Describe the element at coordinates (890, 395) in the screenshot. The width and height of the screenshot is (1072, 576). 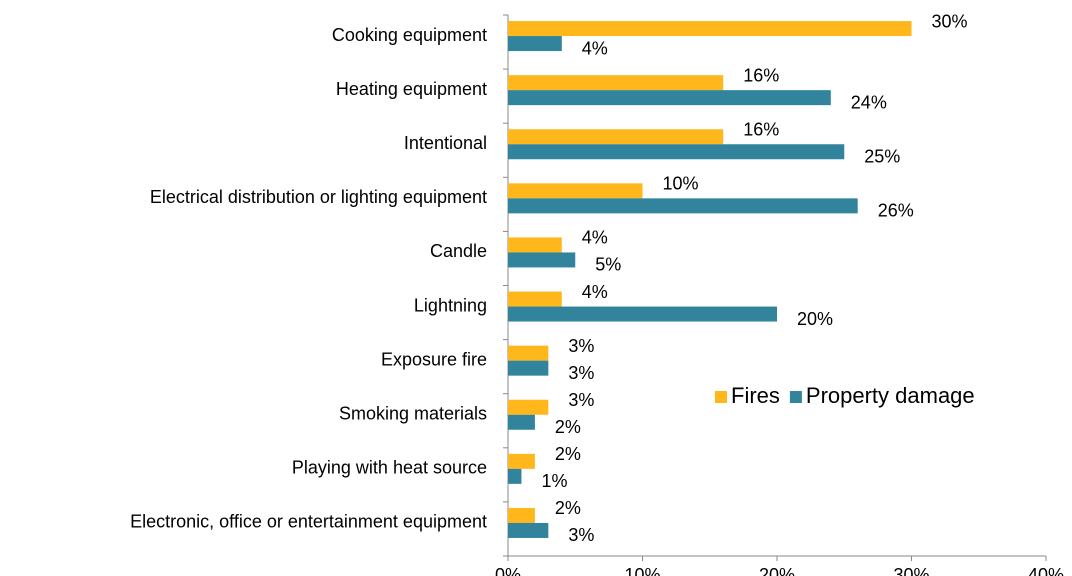
I see `legend-label: Property damage` at that location.